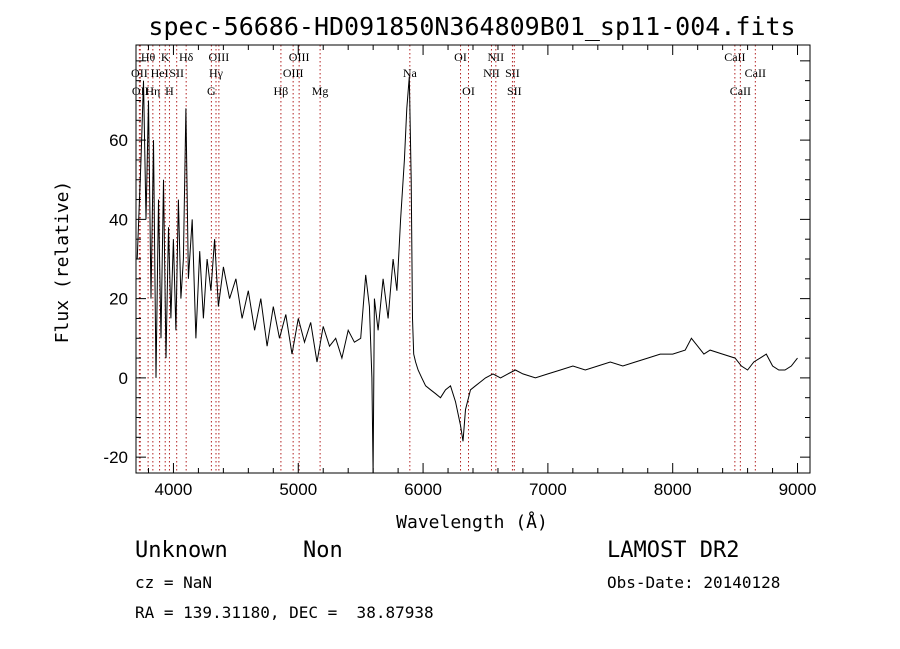 This screenshot has width=900, height=649. I want to click on x-tick-label: 4000, so click(174, 489).